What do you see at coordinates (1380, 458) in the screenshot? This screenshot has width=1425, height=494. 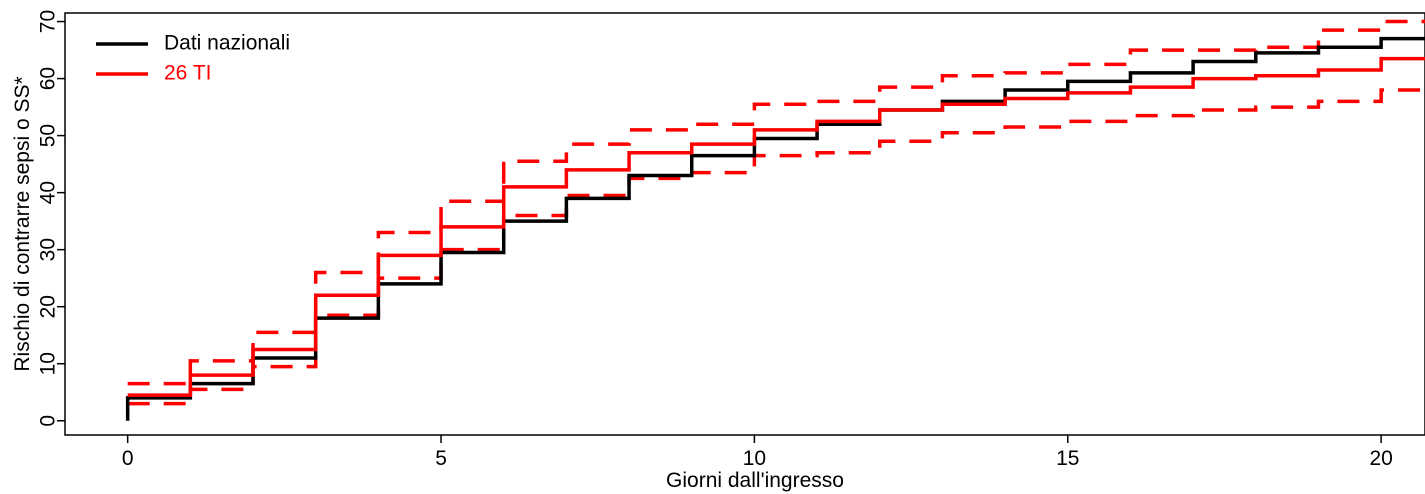 I see `x-tick-label: 20` at bounding box center [1380, 458].